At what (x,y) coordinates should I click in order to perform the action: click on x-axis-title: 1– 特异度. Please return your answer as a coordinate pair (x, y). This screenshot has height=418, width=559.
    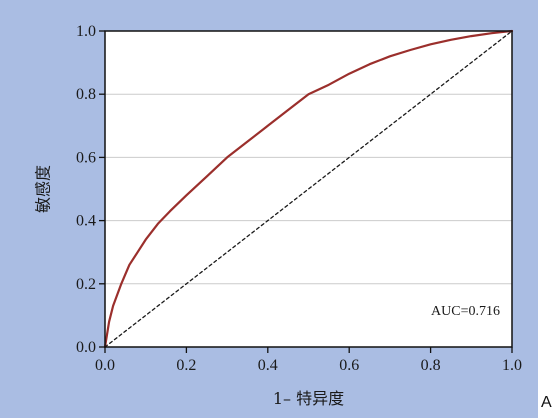
    Looking at the image, I should click on (308, 398).